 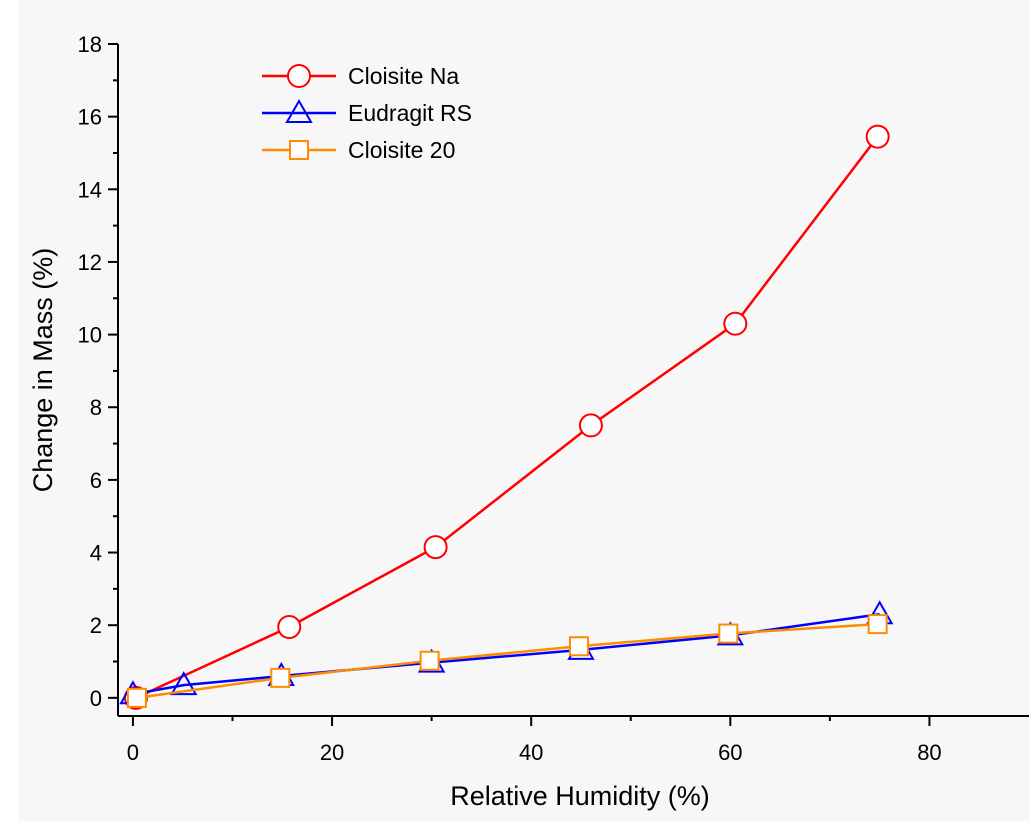 I want to click on legend-marker-cloisite-na, so click(x=299, y=76).